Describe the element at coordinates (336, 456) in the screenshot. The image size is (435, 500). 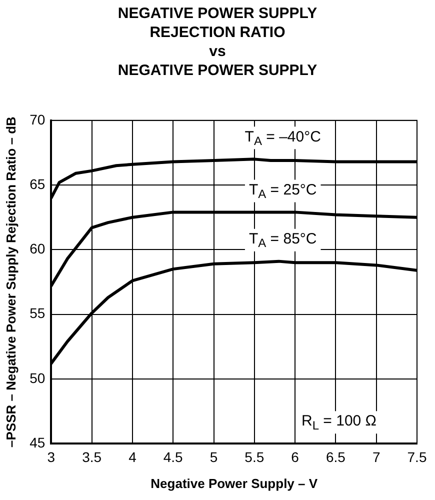
I see `x-tick-label: 6.5` at that location.